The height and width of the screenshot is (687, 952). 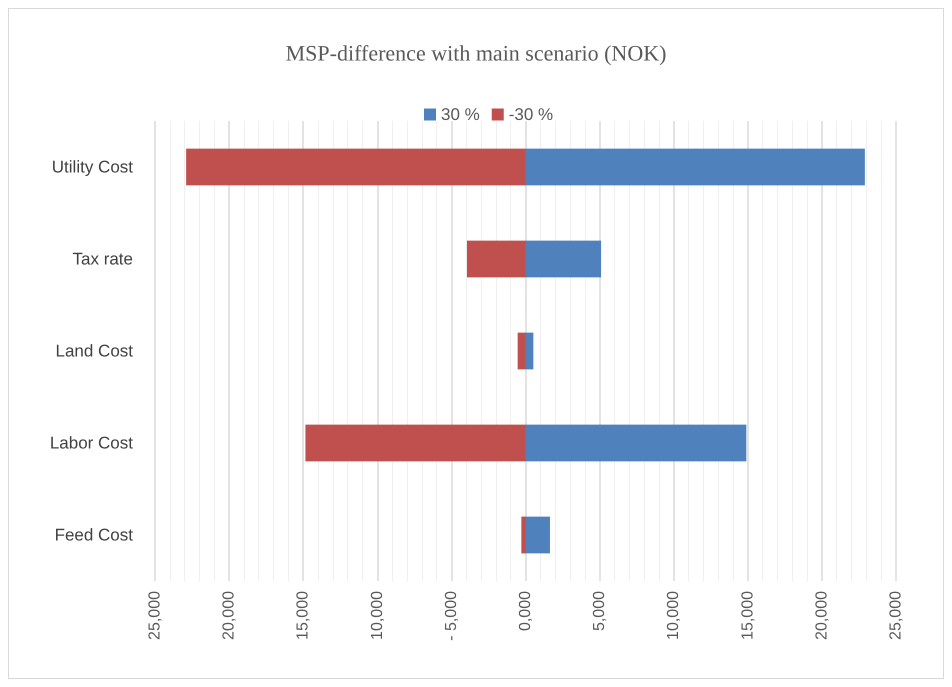 What do you see at coordinates (93, 167) in the screenshot?
I see `y-tick-label: Utility Cost` at bounding box center [93, 167].